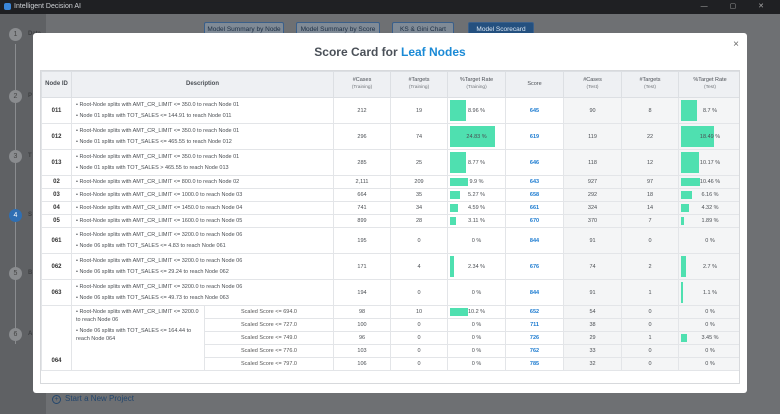 This screenshot has width=780, height=414. Describe the element at coordinates (535, 84) in the screenshot. I see `col-score: Score` at that location.